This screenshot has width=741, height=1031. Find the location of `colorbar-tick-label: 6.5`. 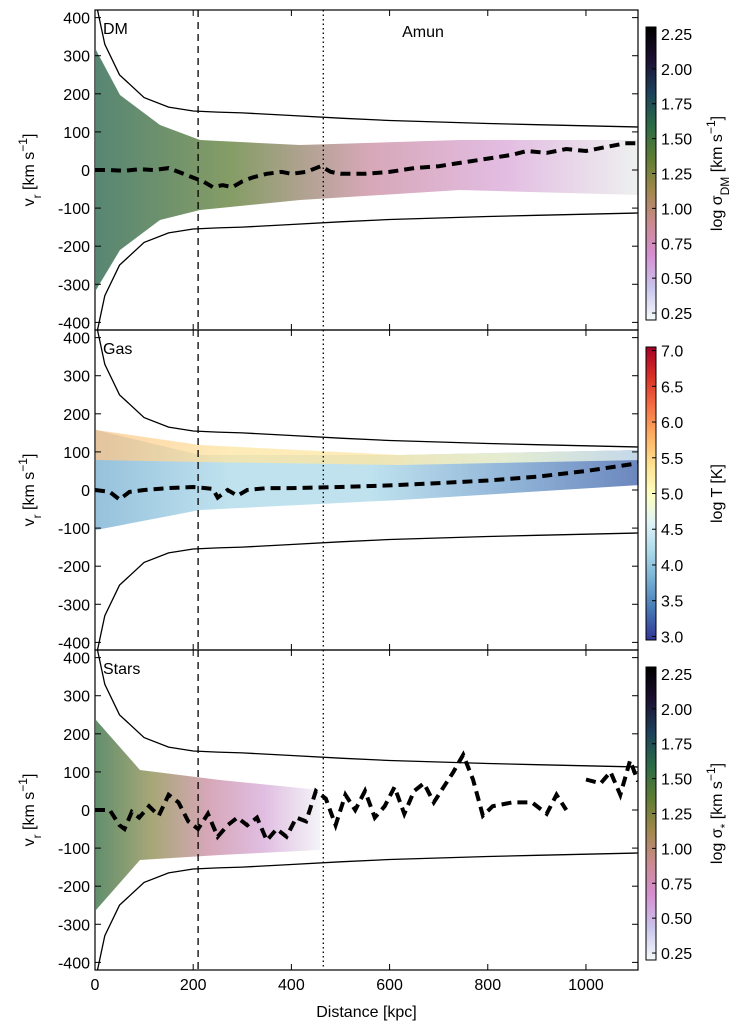

colorbar-tick-label: 6.5 is located at coordinates (672, 387).